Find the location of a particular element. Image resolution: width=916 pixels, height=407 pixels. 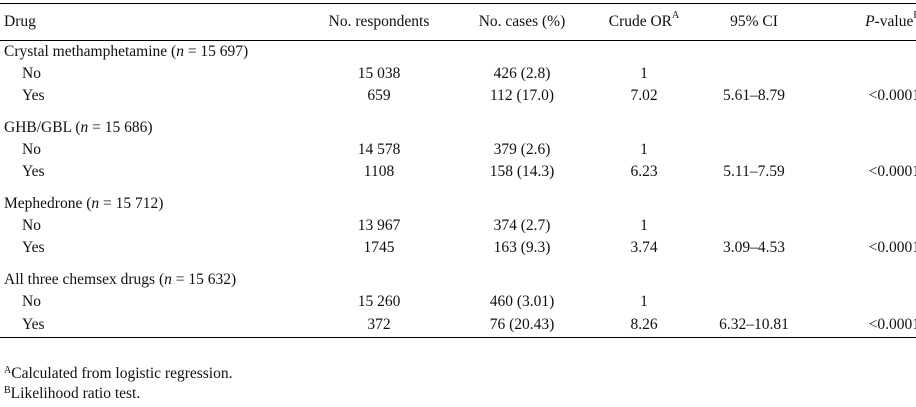

col-header-crude-or: Crude ORA is located at coordinates (644, 22).